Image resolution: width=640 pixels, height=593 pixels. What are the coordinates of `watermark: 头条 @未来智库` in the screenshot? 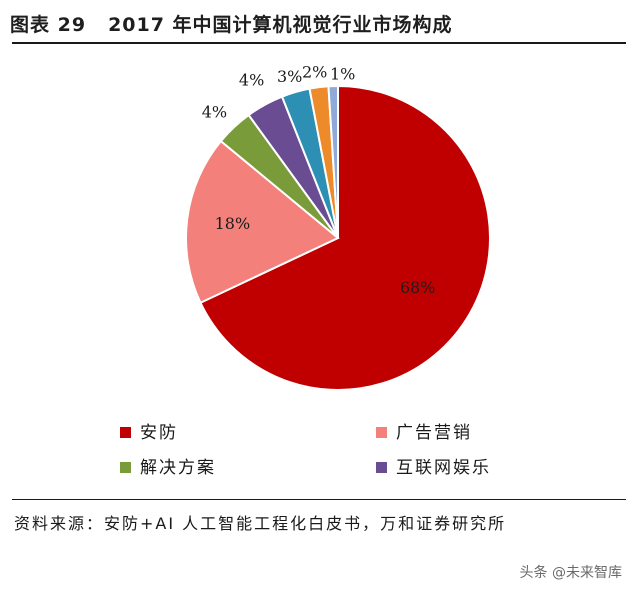 It's located at (570, 573).